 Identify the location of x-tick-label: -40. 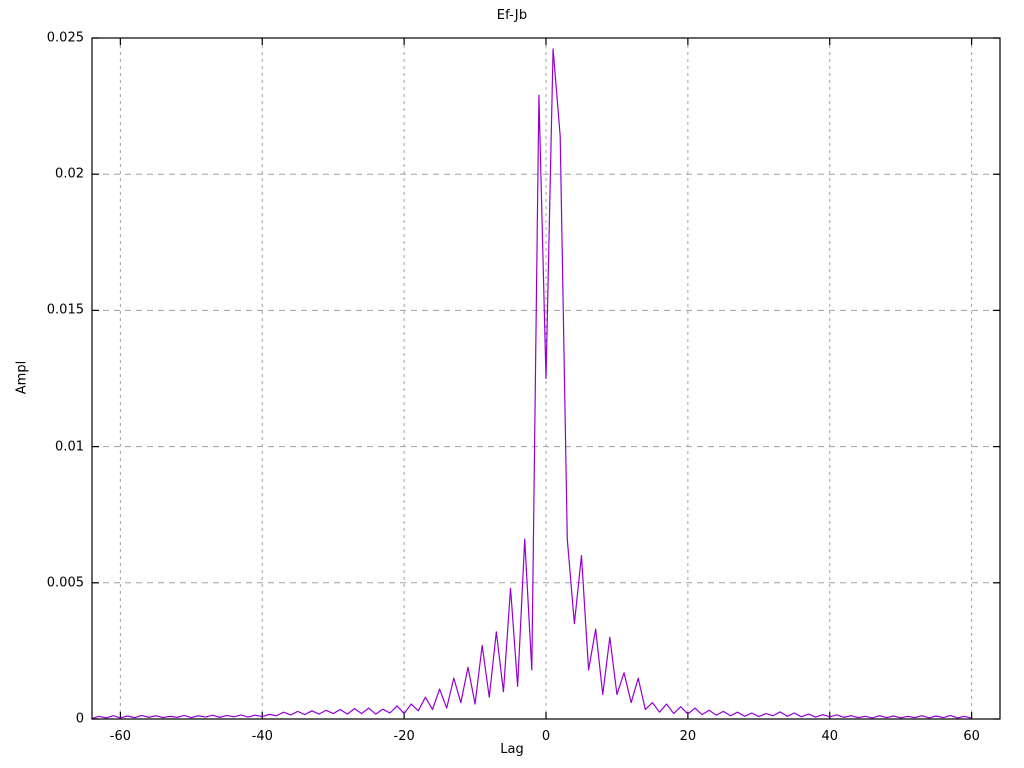
(262, 736).